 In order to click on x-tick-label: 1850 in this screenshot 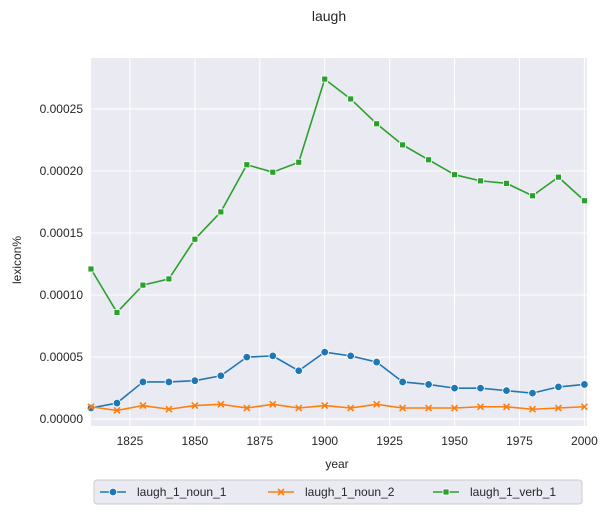, I will do `click(195, 441)`.